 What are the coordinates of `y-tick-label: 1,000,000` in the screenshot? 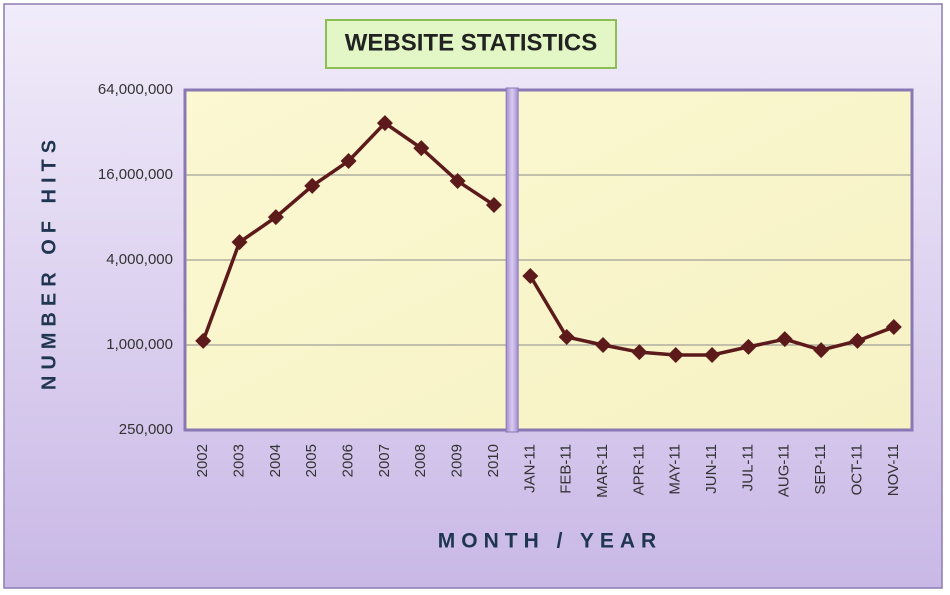 It's located at (139, 344).